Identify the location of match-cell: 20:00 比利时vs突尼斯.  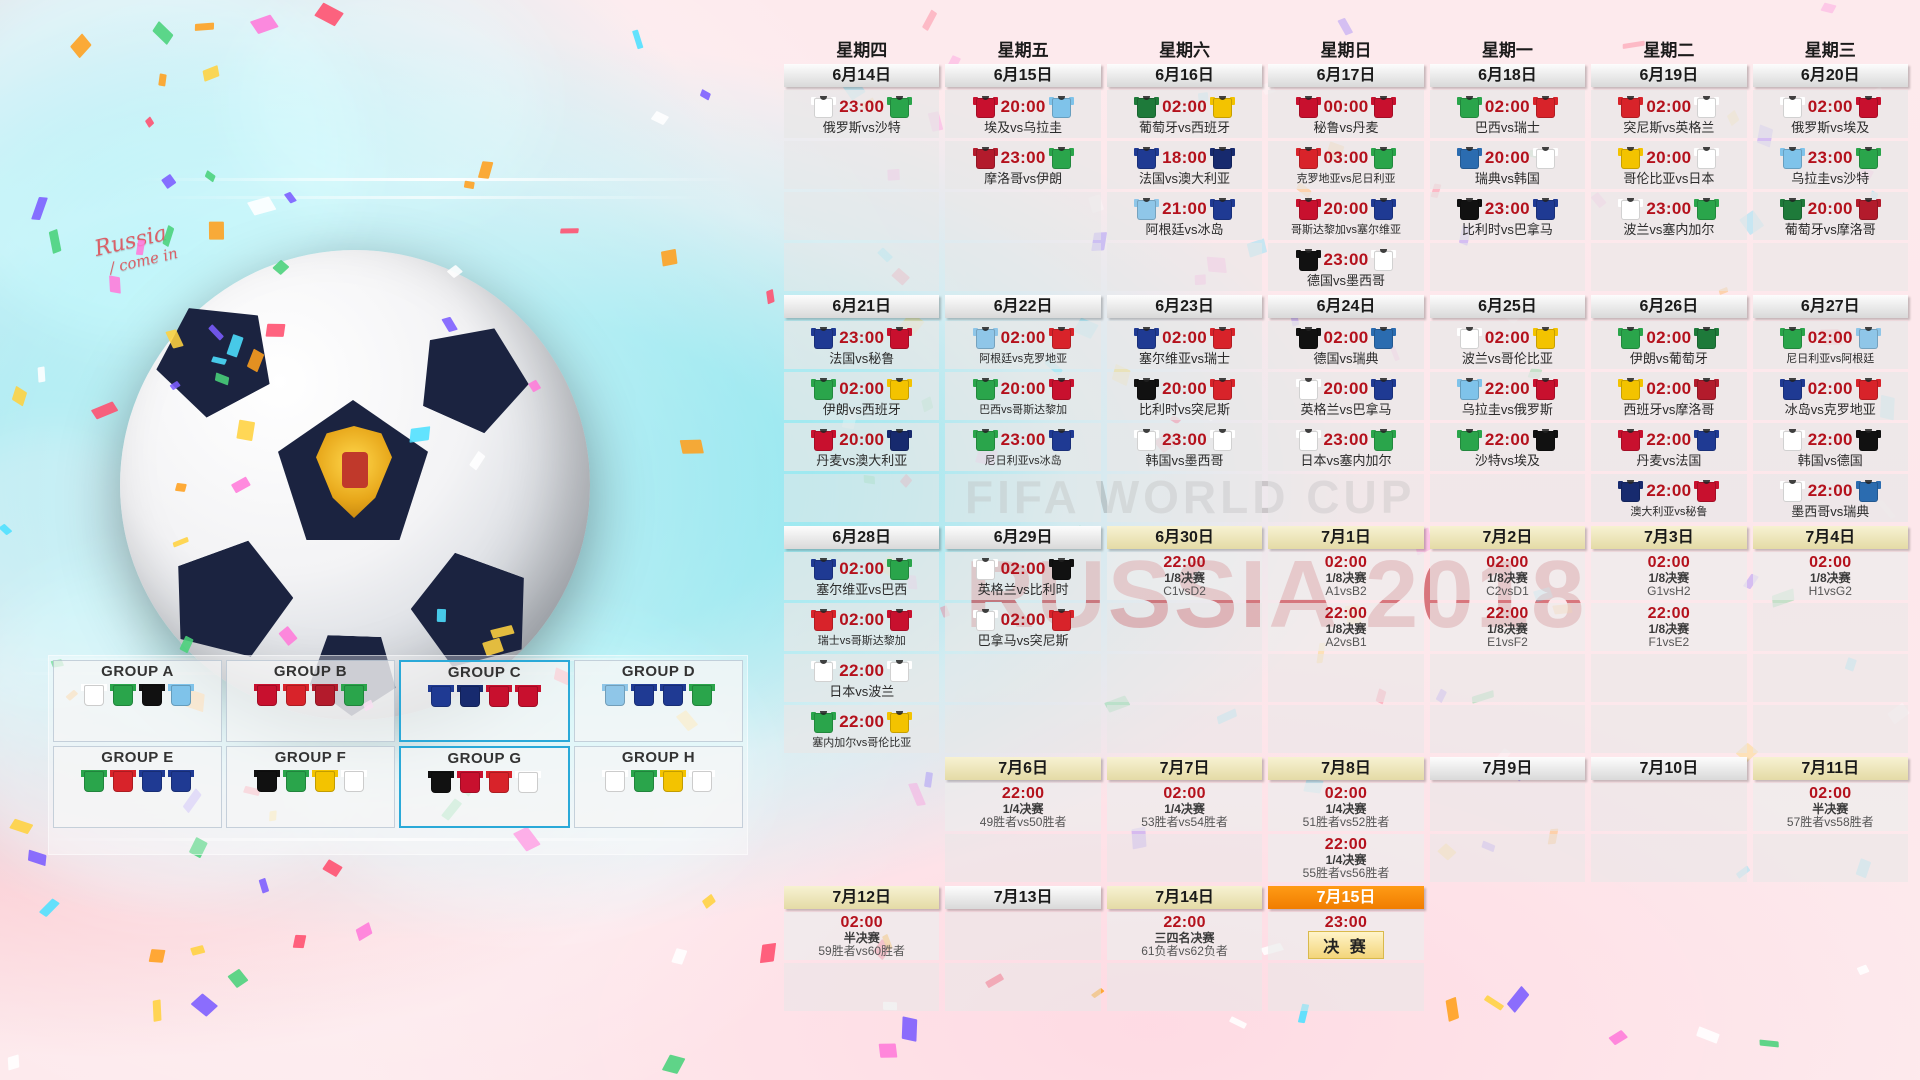
(1184, 396).